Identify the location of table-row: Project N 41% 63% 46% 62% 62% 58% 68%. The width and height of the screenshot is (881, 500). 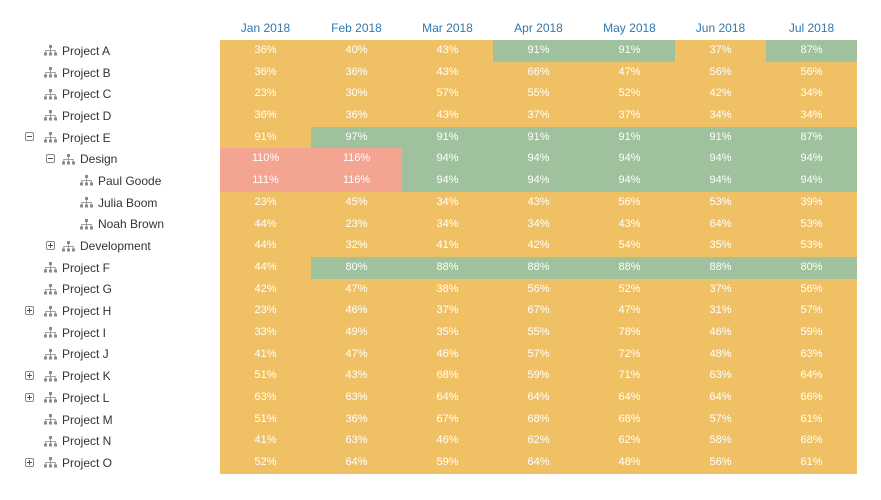
(440, 441).